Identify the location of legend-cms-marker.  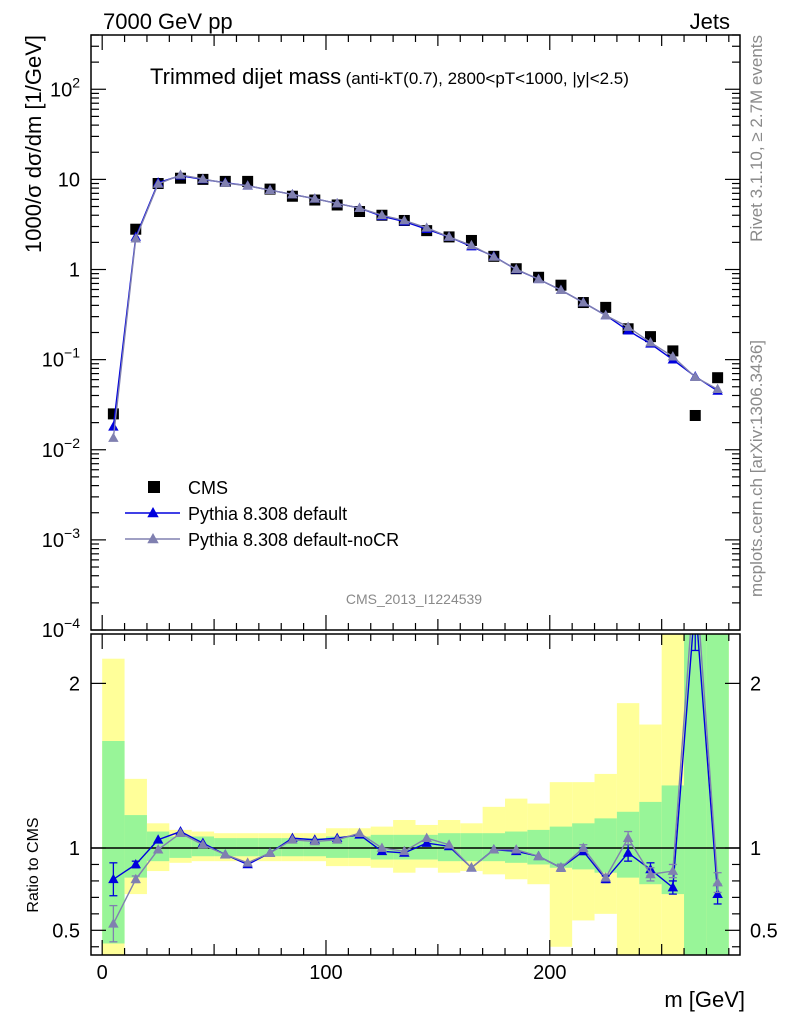
(154, 487).